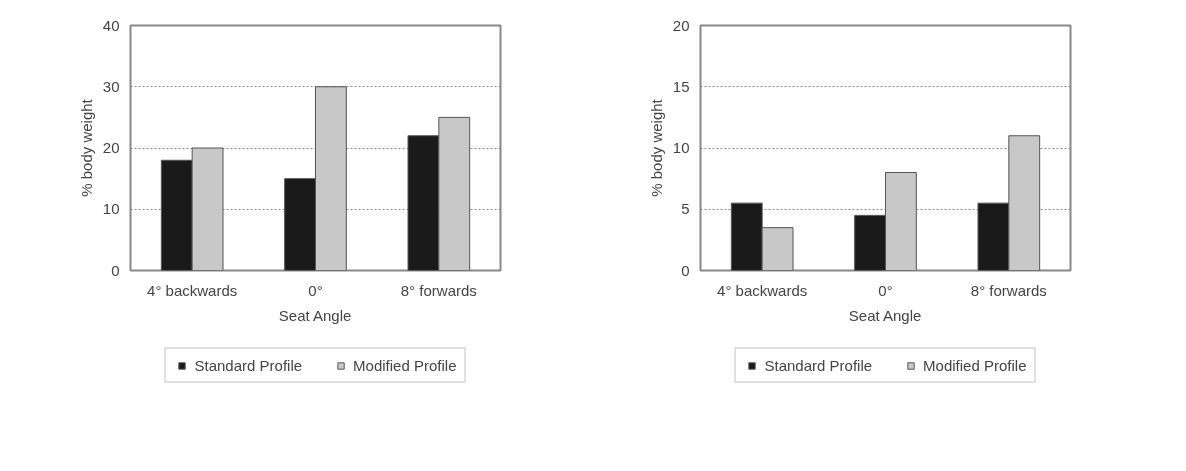 The height and width of the screenshot is (471, 1186). I want to click on y-tick-label: 5, so click(685, 209).